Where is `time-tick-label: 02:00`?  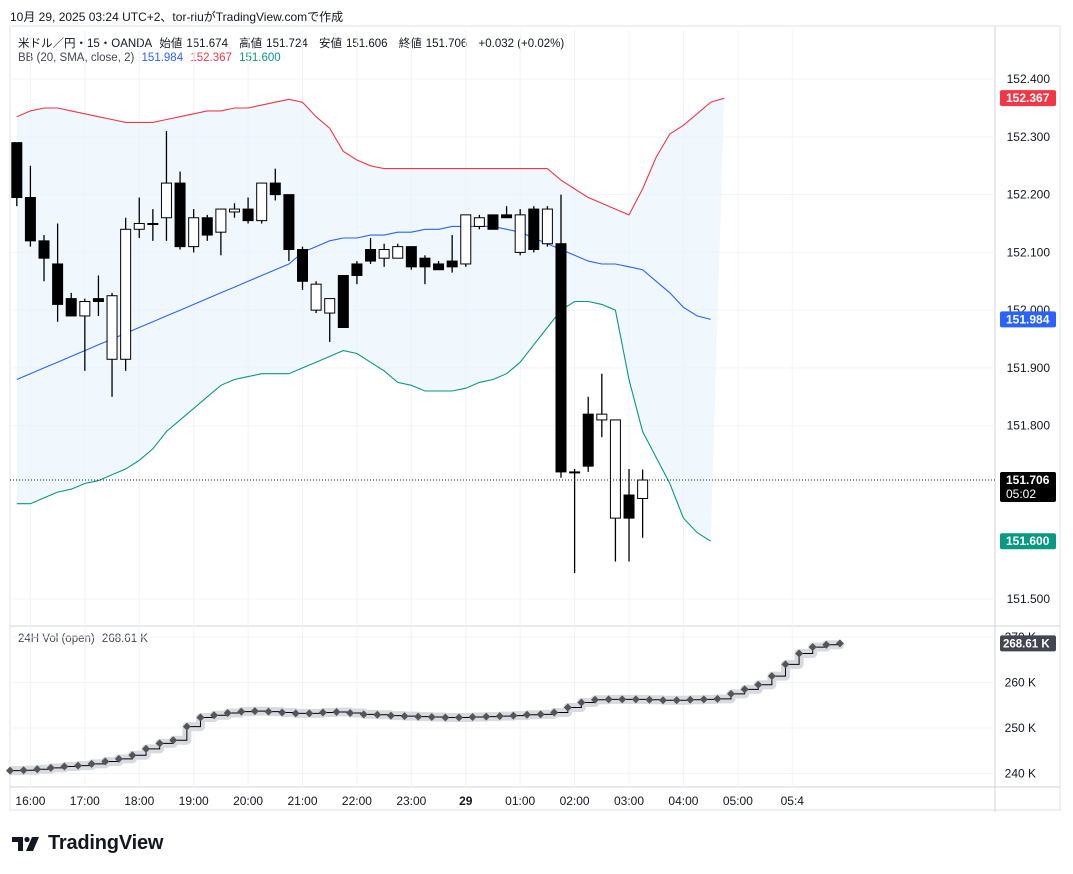 time-tick-label: 02:00 is located at coordinates (575, 801).